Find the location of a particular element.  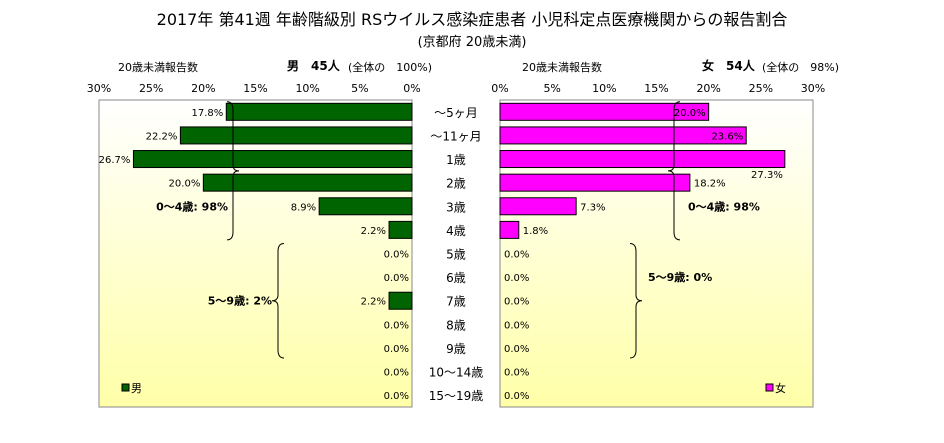

male-data-label: 22.2% is located at coordinates (162, 136).